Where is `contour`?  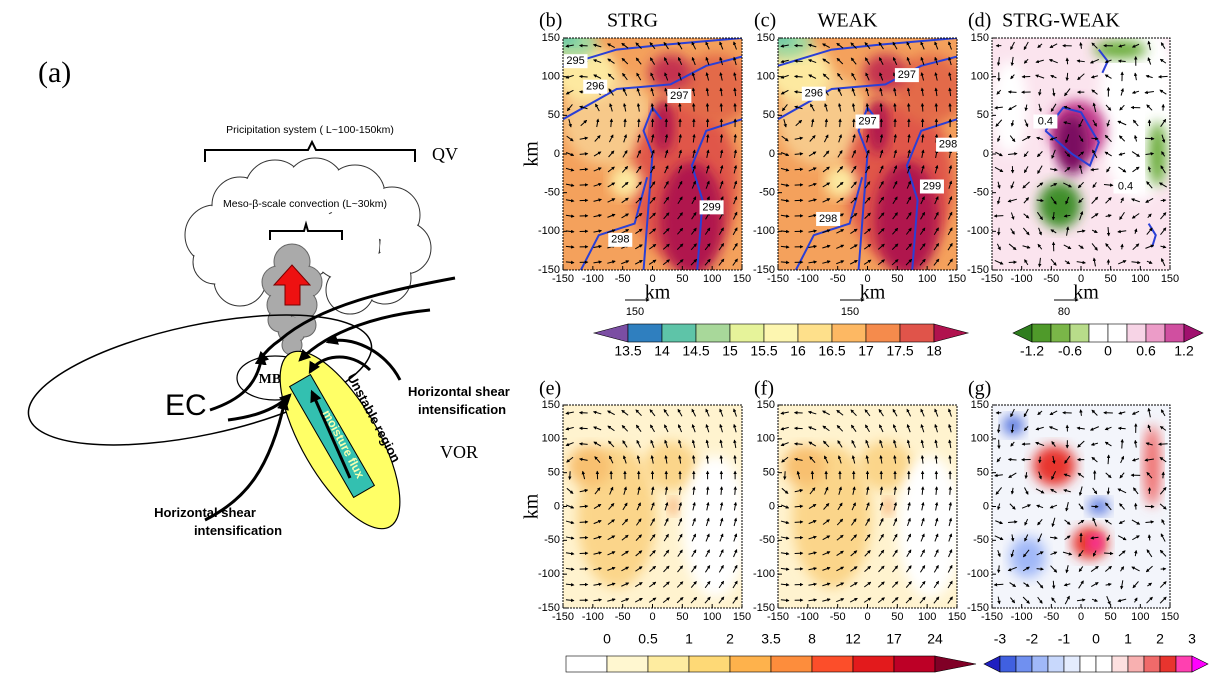
contour is located at coordinates (652, 187).